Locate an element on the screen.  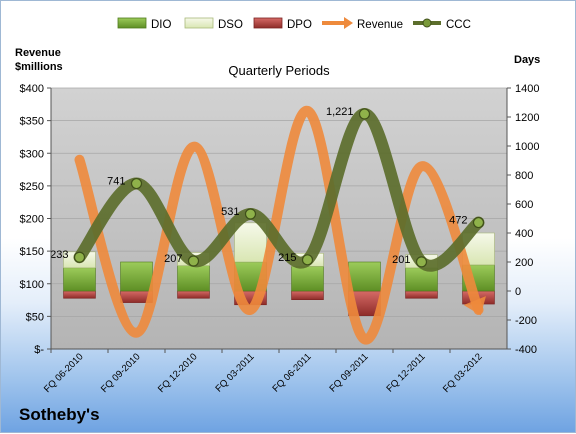
x-tick-label: FQ 09-2010 is located at coordinates (121, 373).